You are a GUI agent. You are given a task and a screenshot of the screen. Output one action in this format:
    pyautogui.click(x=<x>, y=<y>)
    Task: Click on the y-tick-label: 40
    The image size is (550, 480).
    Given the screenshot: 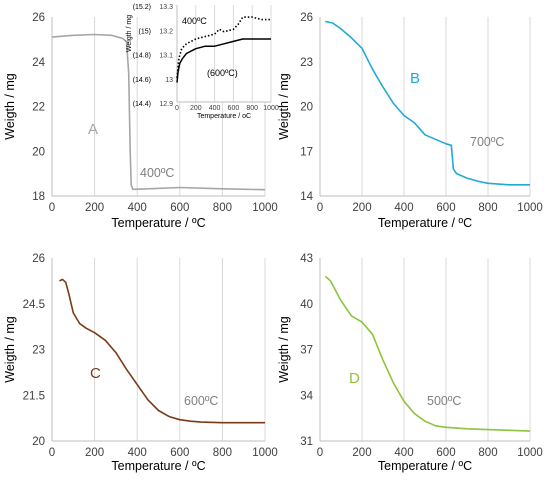 What is the action you would take?
    pyautogui.click(x=306, y=305)
    